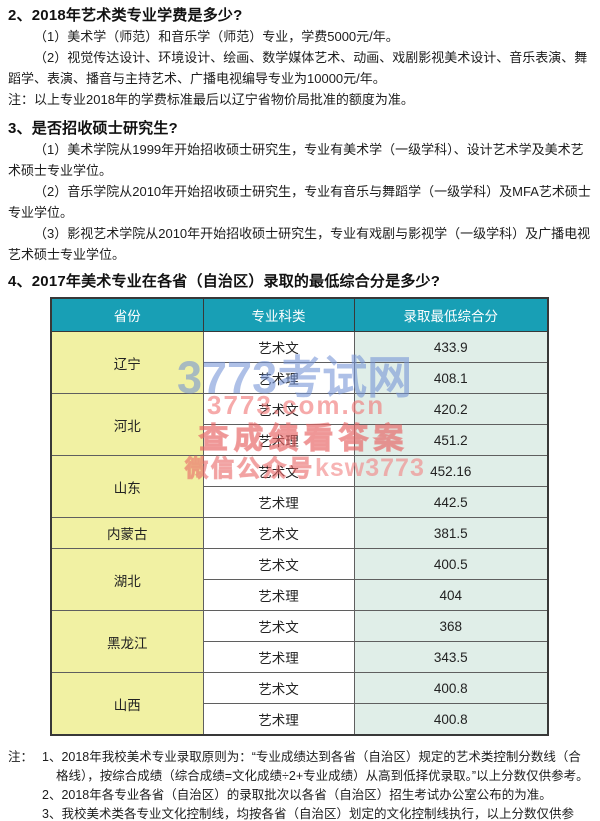 The image size is (600, 821). I want to click on score-cell: 368, so click(451, 626).